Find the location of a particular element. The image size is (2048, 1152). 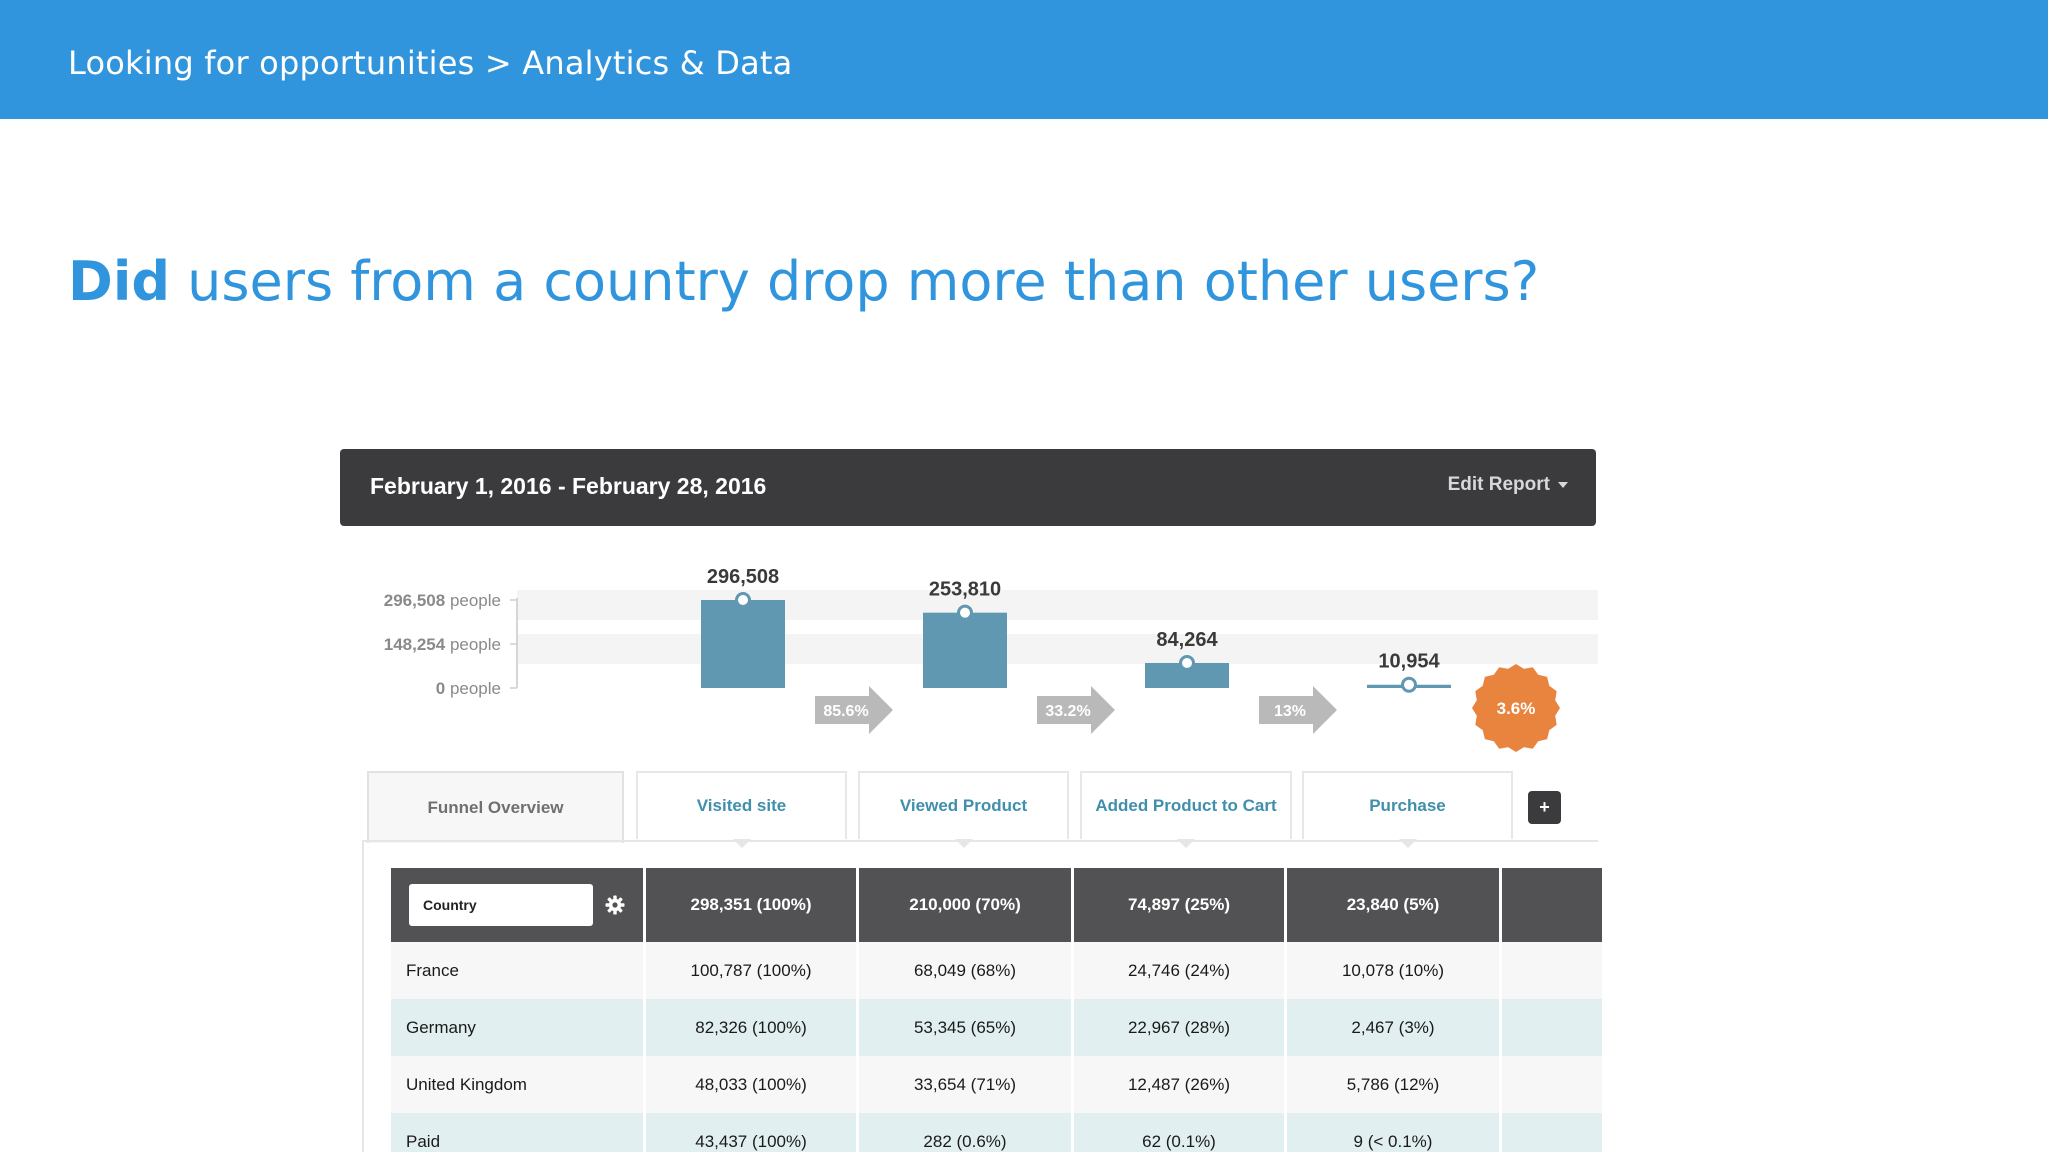

total-added: 74,897 (25%) is located at coordinates (1179, 904).